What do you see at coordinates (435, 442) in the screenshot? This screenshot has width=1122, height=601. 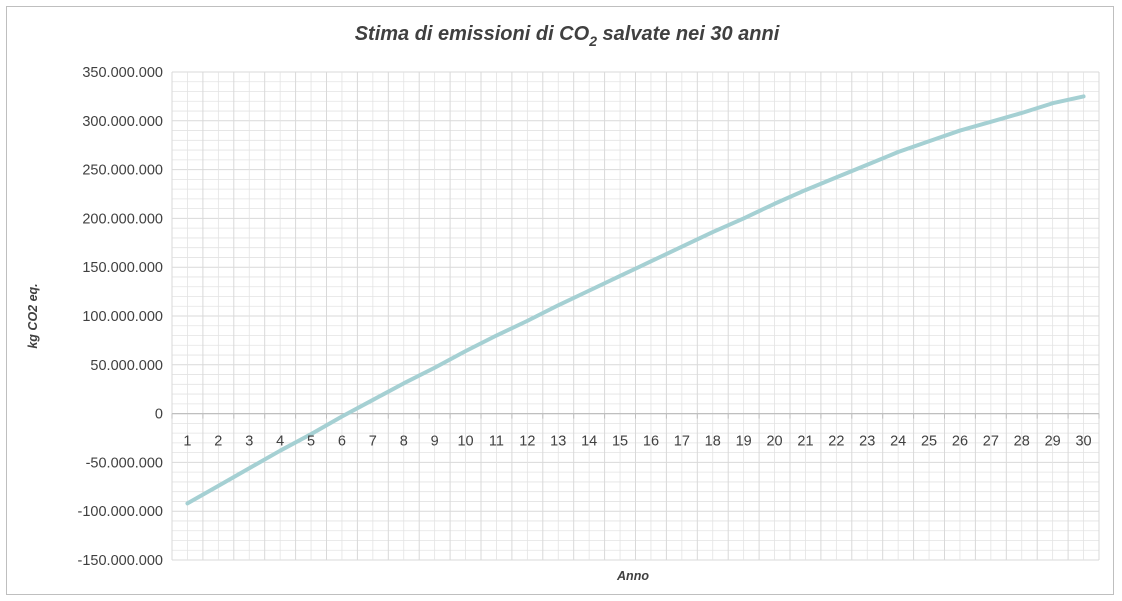 I see `x-tick-label: 9` at bounding box center [435, 442].